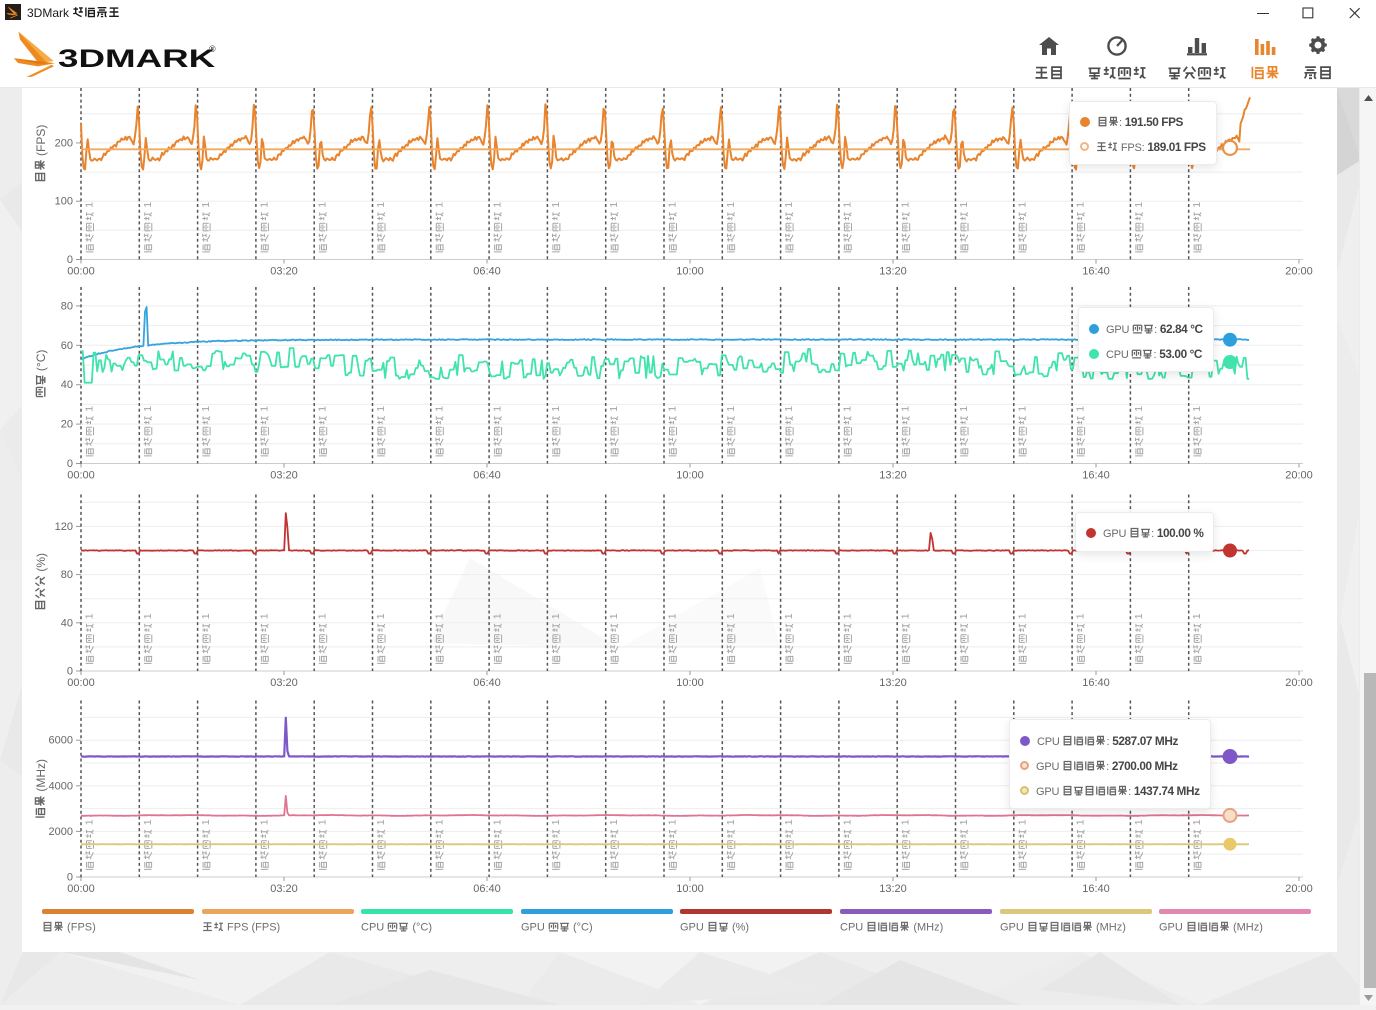  Describe the element at coordinates (64, 143) in the screenshot. I see `svg-text: 200` at that location.